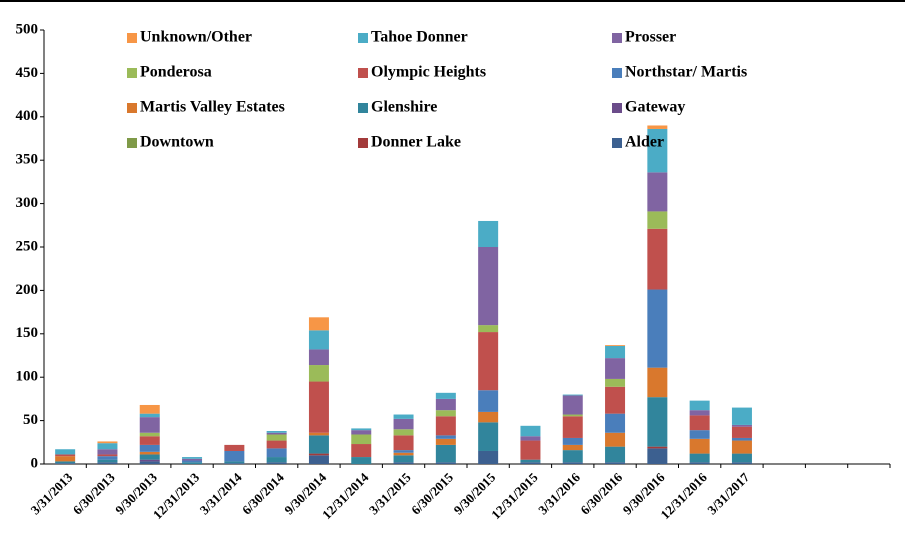  I want to click on y-tick-label: 50, so click(30, 420).